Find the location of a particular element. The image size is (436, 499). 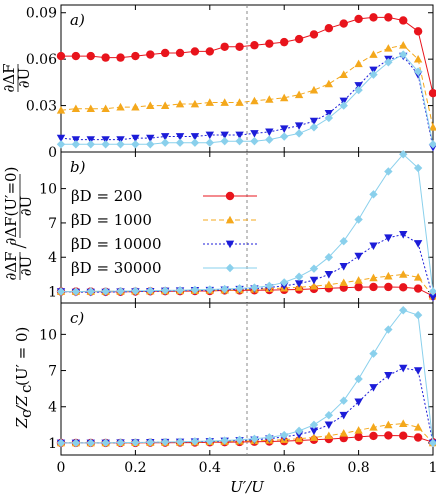

y-label-fraction-left: ∂ΔF∂U is located at coordinates (18, 266).